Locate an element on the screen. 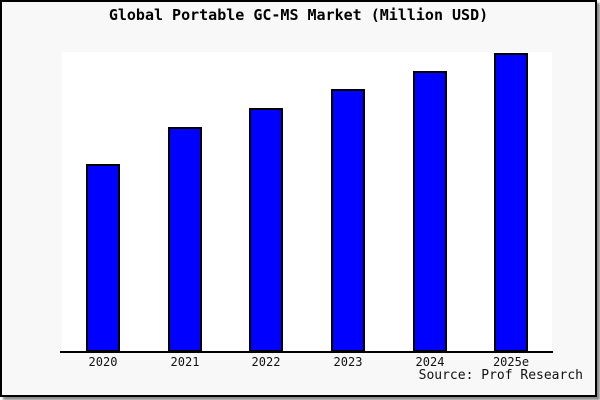 Image resolution: width=600 pixels, height=400 pixels. source-note: Source: Prof Research is located at coordinates (500, 375).